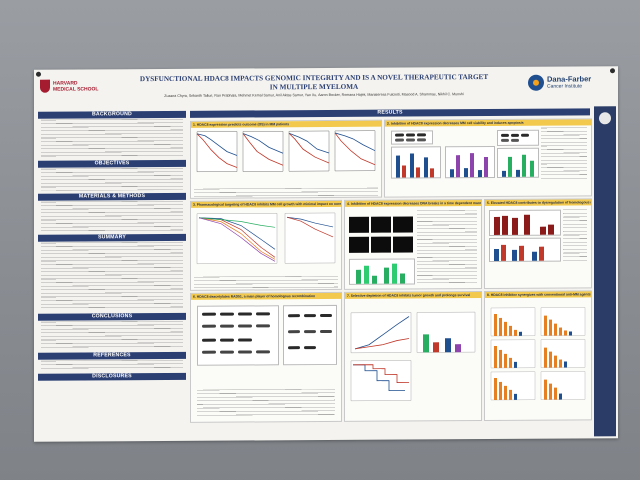 The width and height of the screenshot is (640, 480). Describe the element at coordinates (71, 88) in the screenshot. I see `harvard-logo: HARVARD MEDICAL SCHOOL` at that location.